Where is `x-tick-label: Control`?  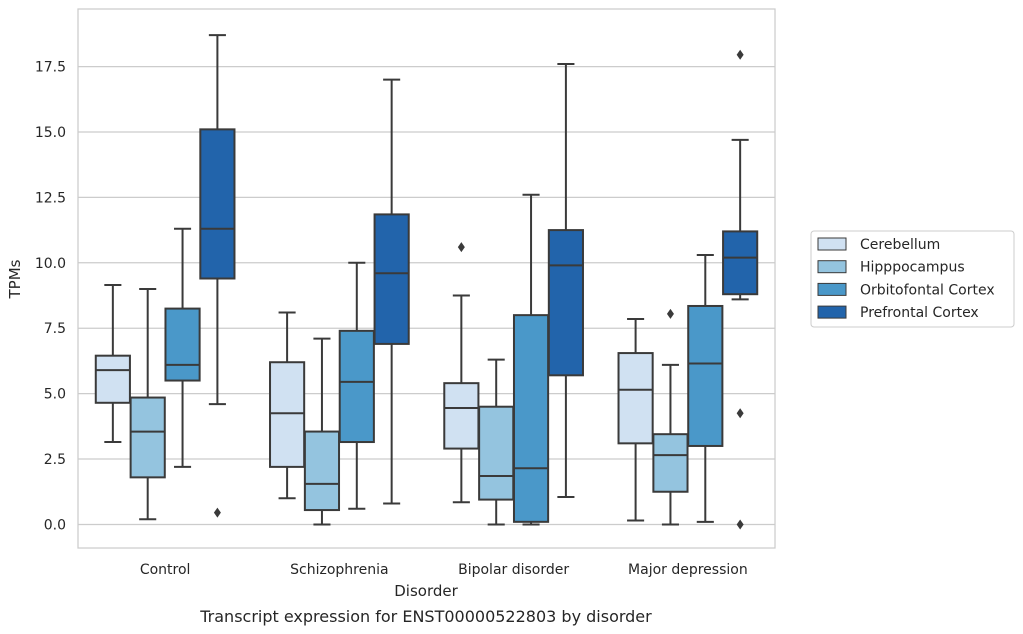
x-tick-label: Control is located at coordinates (165, 570).